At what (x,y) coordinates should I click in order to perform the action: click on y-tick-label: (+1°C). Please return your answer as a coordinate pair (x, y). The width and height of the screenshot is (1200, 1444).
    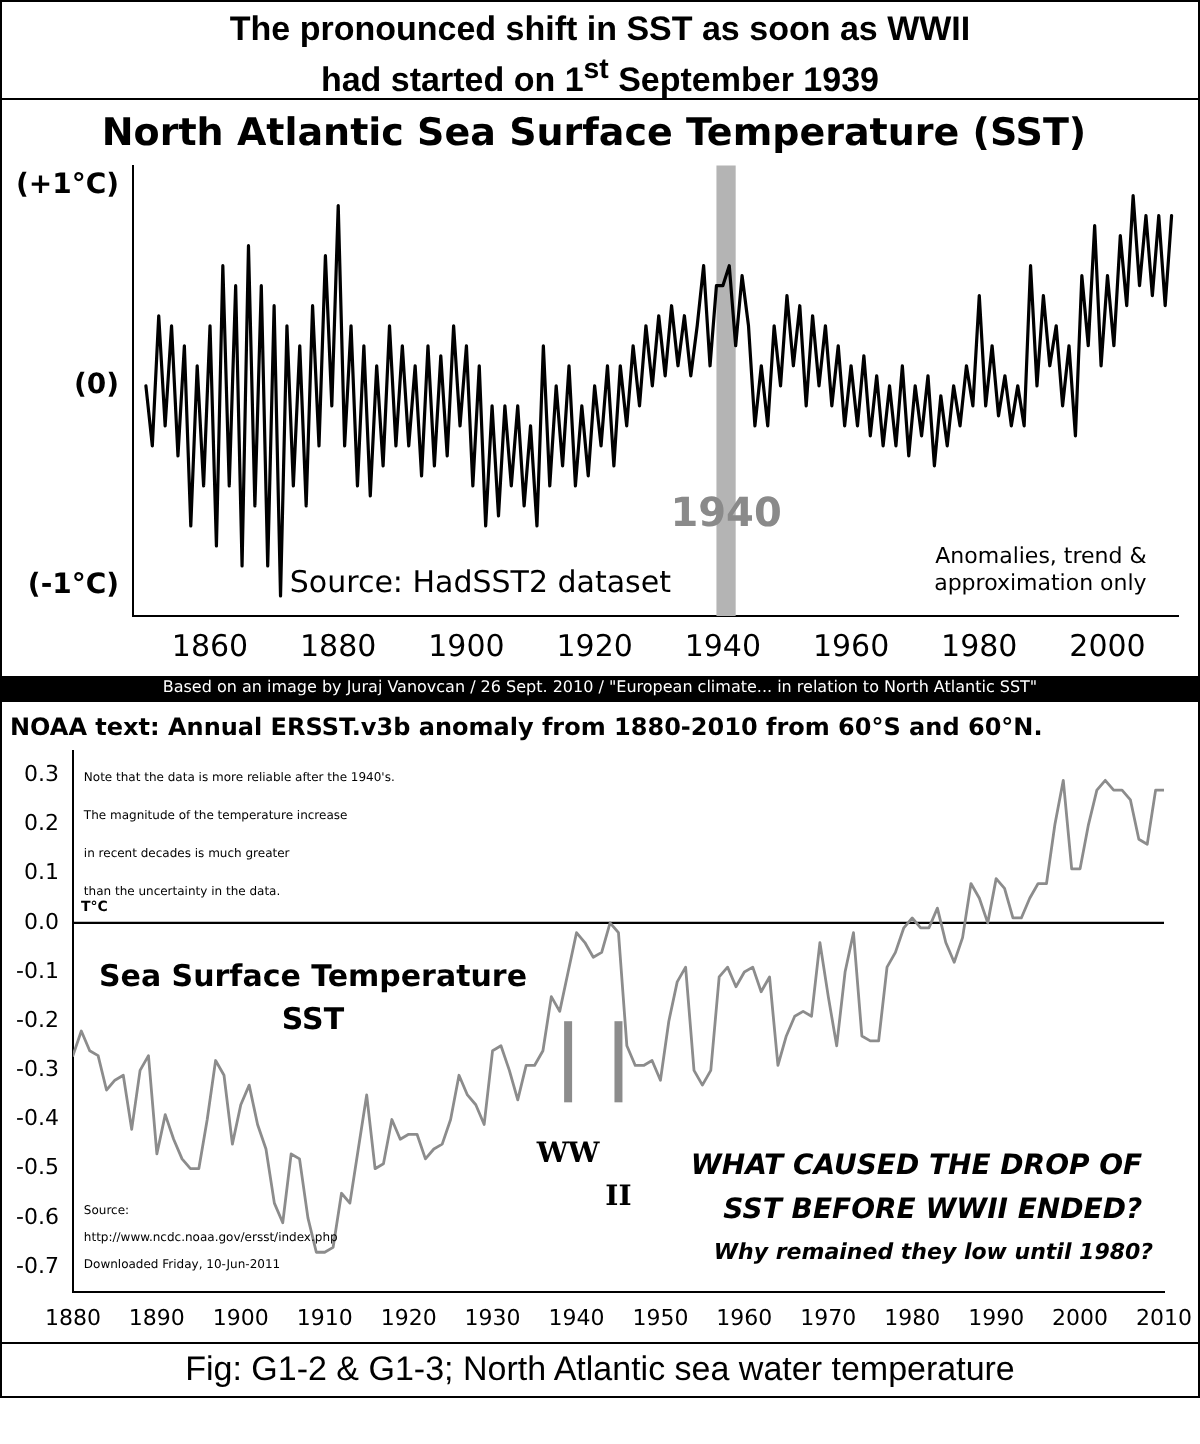
    Looking at the image, I should click on (67, 184).